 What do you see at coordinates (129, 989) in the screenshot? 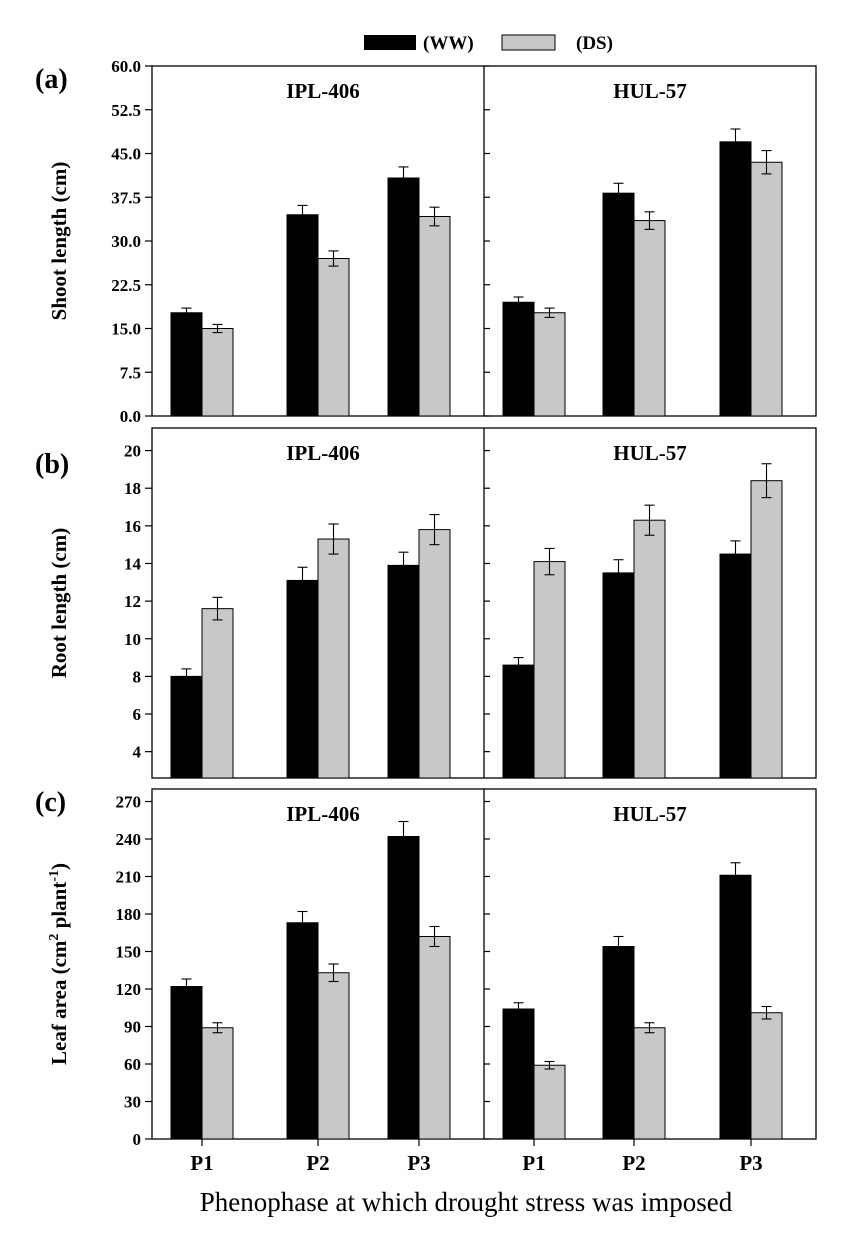
I see `y-tick-label: 120` at bounding box center [129, 989].